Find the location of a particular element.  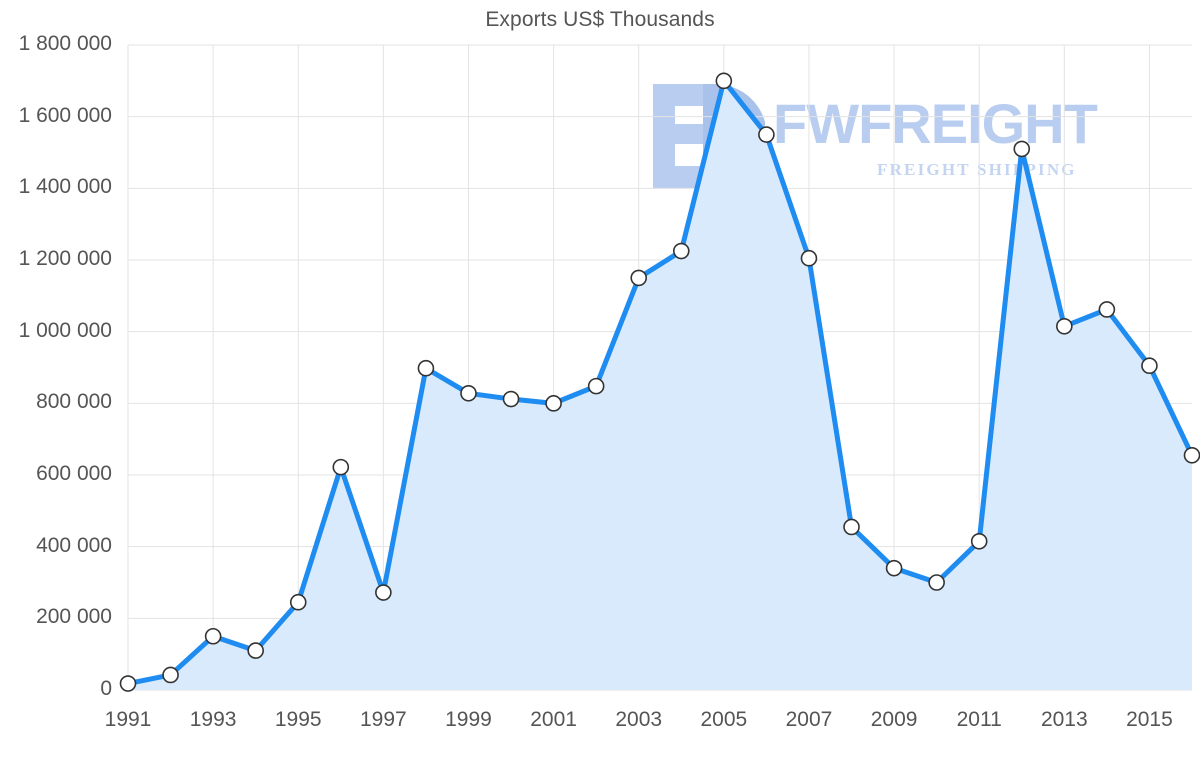

y-axis-tick-label: 0 is located at coordinates (106, 688).